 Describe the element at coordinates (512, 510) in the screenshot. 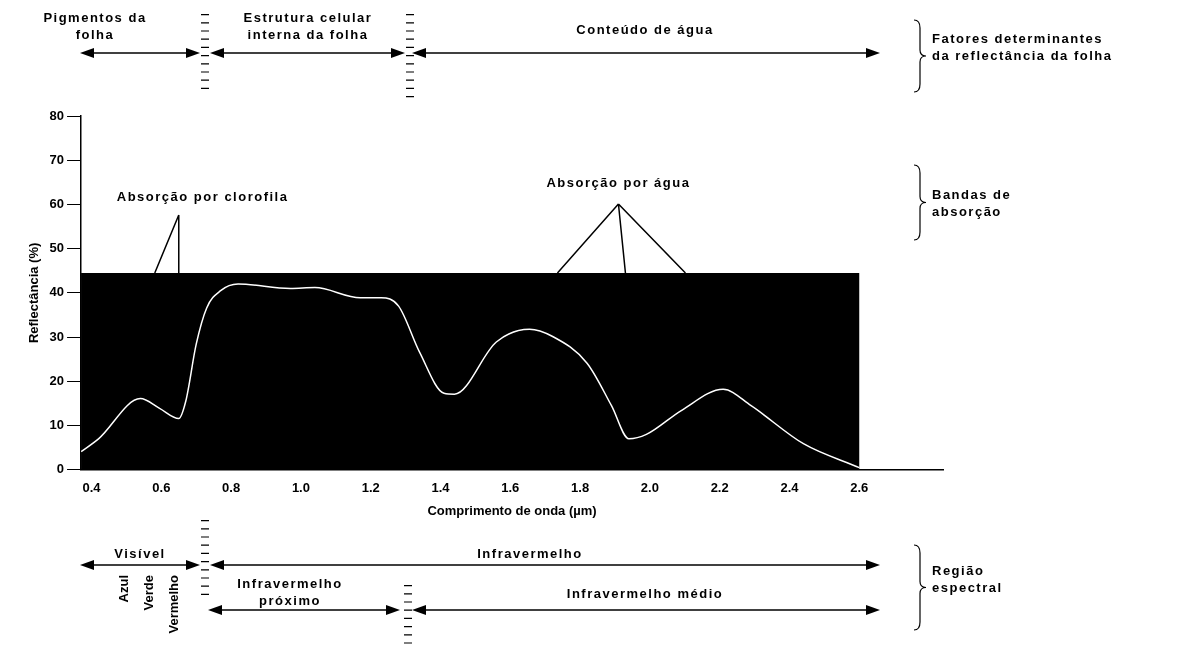

I see `x-axis-title: Comprimento de onda (µm)` at that location.